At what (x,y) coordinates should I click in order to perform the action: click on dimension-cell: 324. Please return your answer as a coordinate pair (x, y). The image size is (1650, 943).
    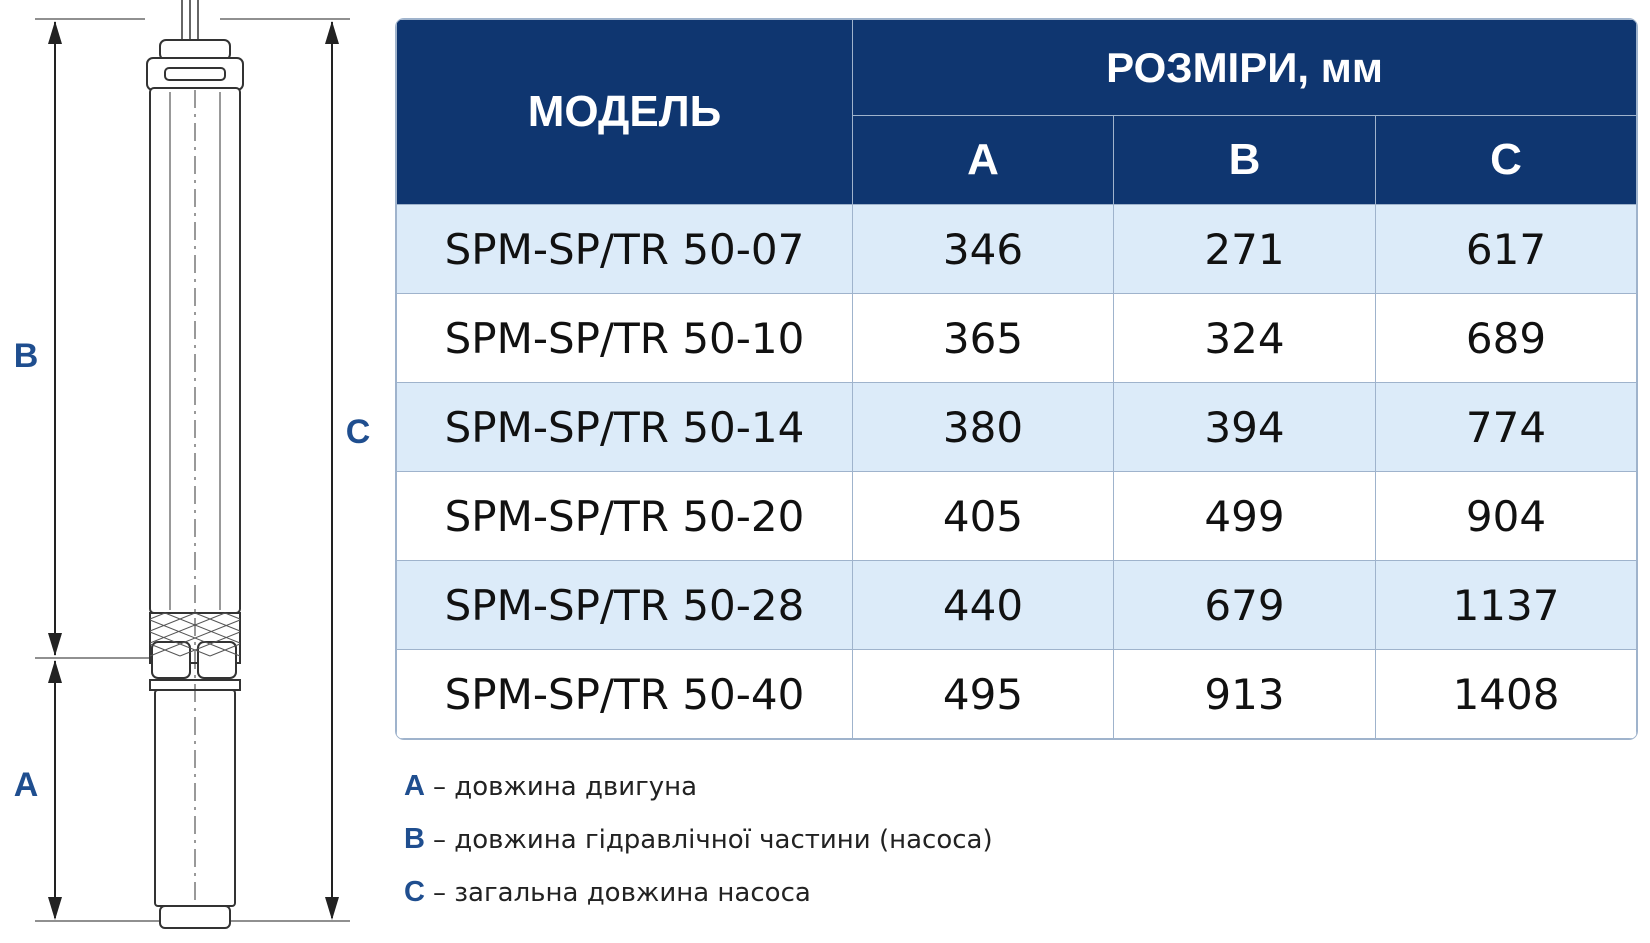
    Looking at the image, I should click on (1244, 338).